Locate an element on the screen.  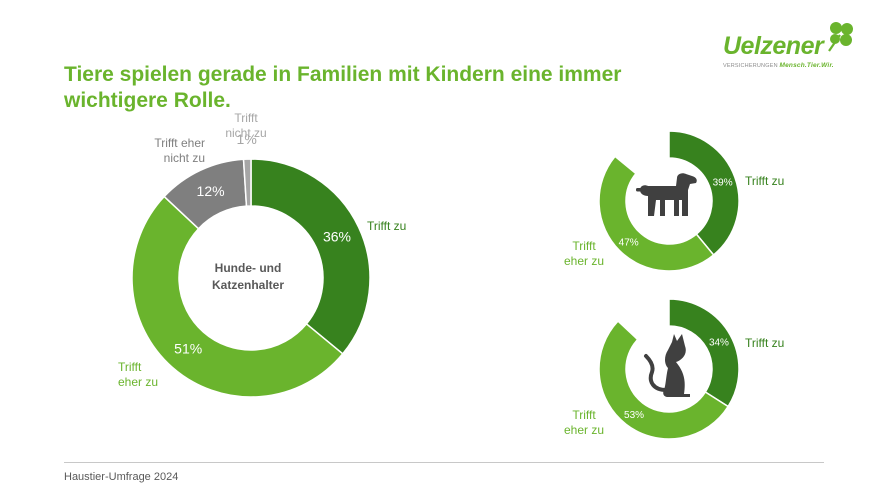
logo-wordmark: Uelzener is located at coordinates (773, 46).